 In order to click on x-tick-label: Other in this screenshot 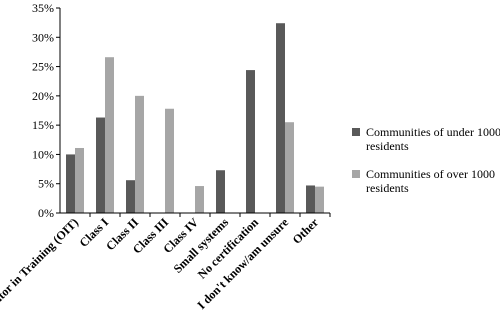, I will do `click(306, 231)`.